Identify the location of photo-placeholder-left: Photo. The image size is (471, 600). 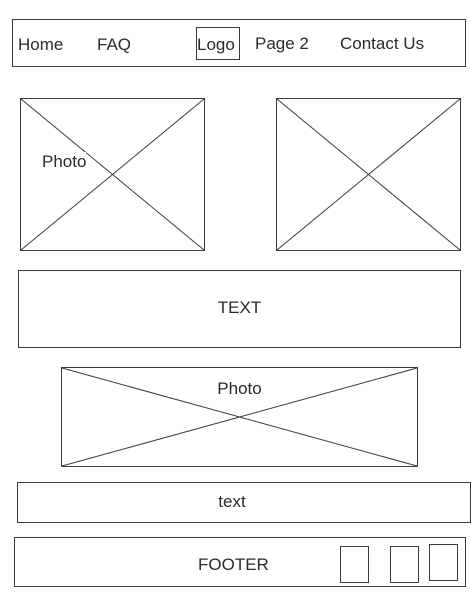
(112, 174).